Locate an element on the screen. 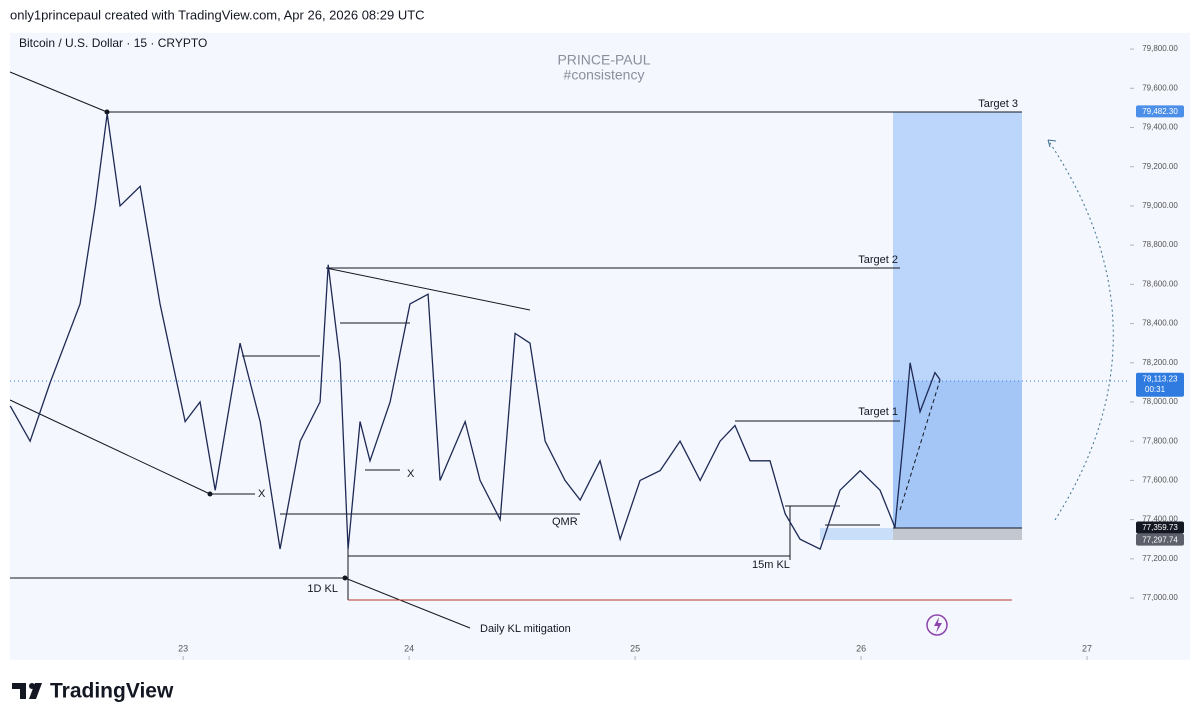 Image resolution: width=1200 pixels, height=727 pixels. price-tag-label: 77,297.74 is located at coordinates (1160, 539).